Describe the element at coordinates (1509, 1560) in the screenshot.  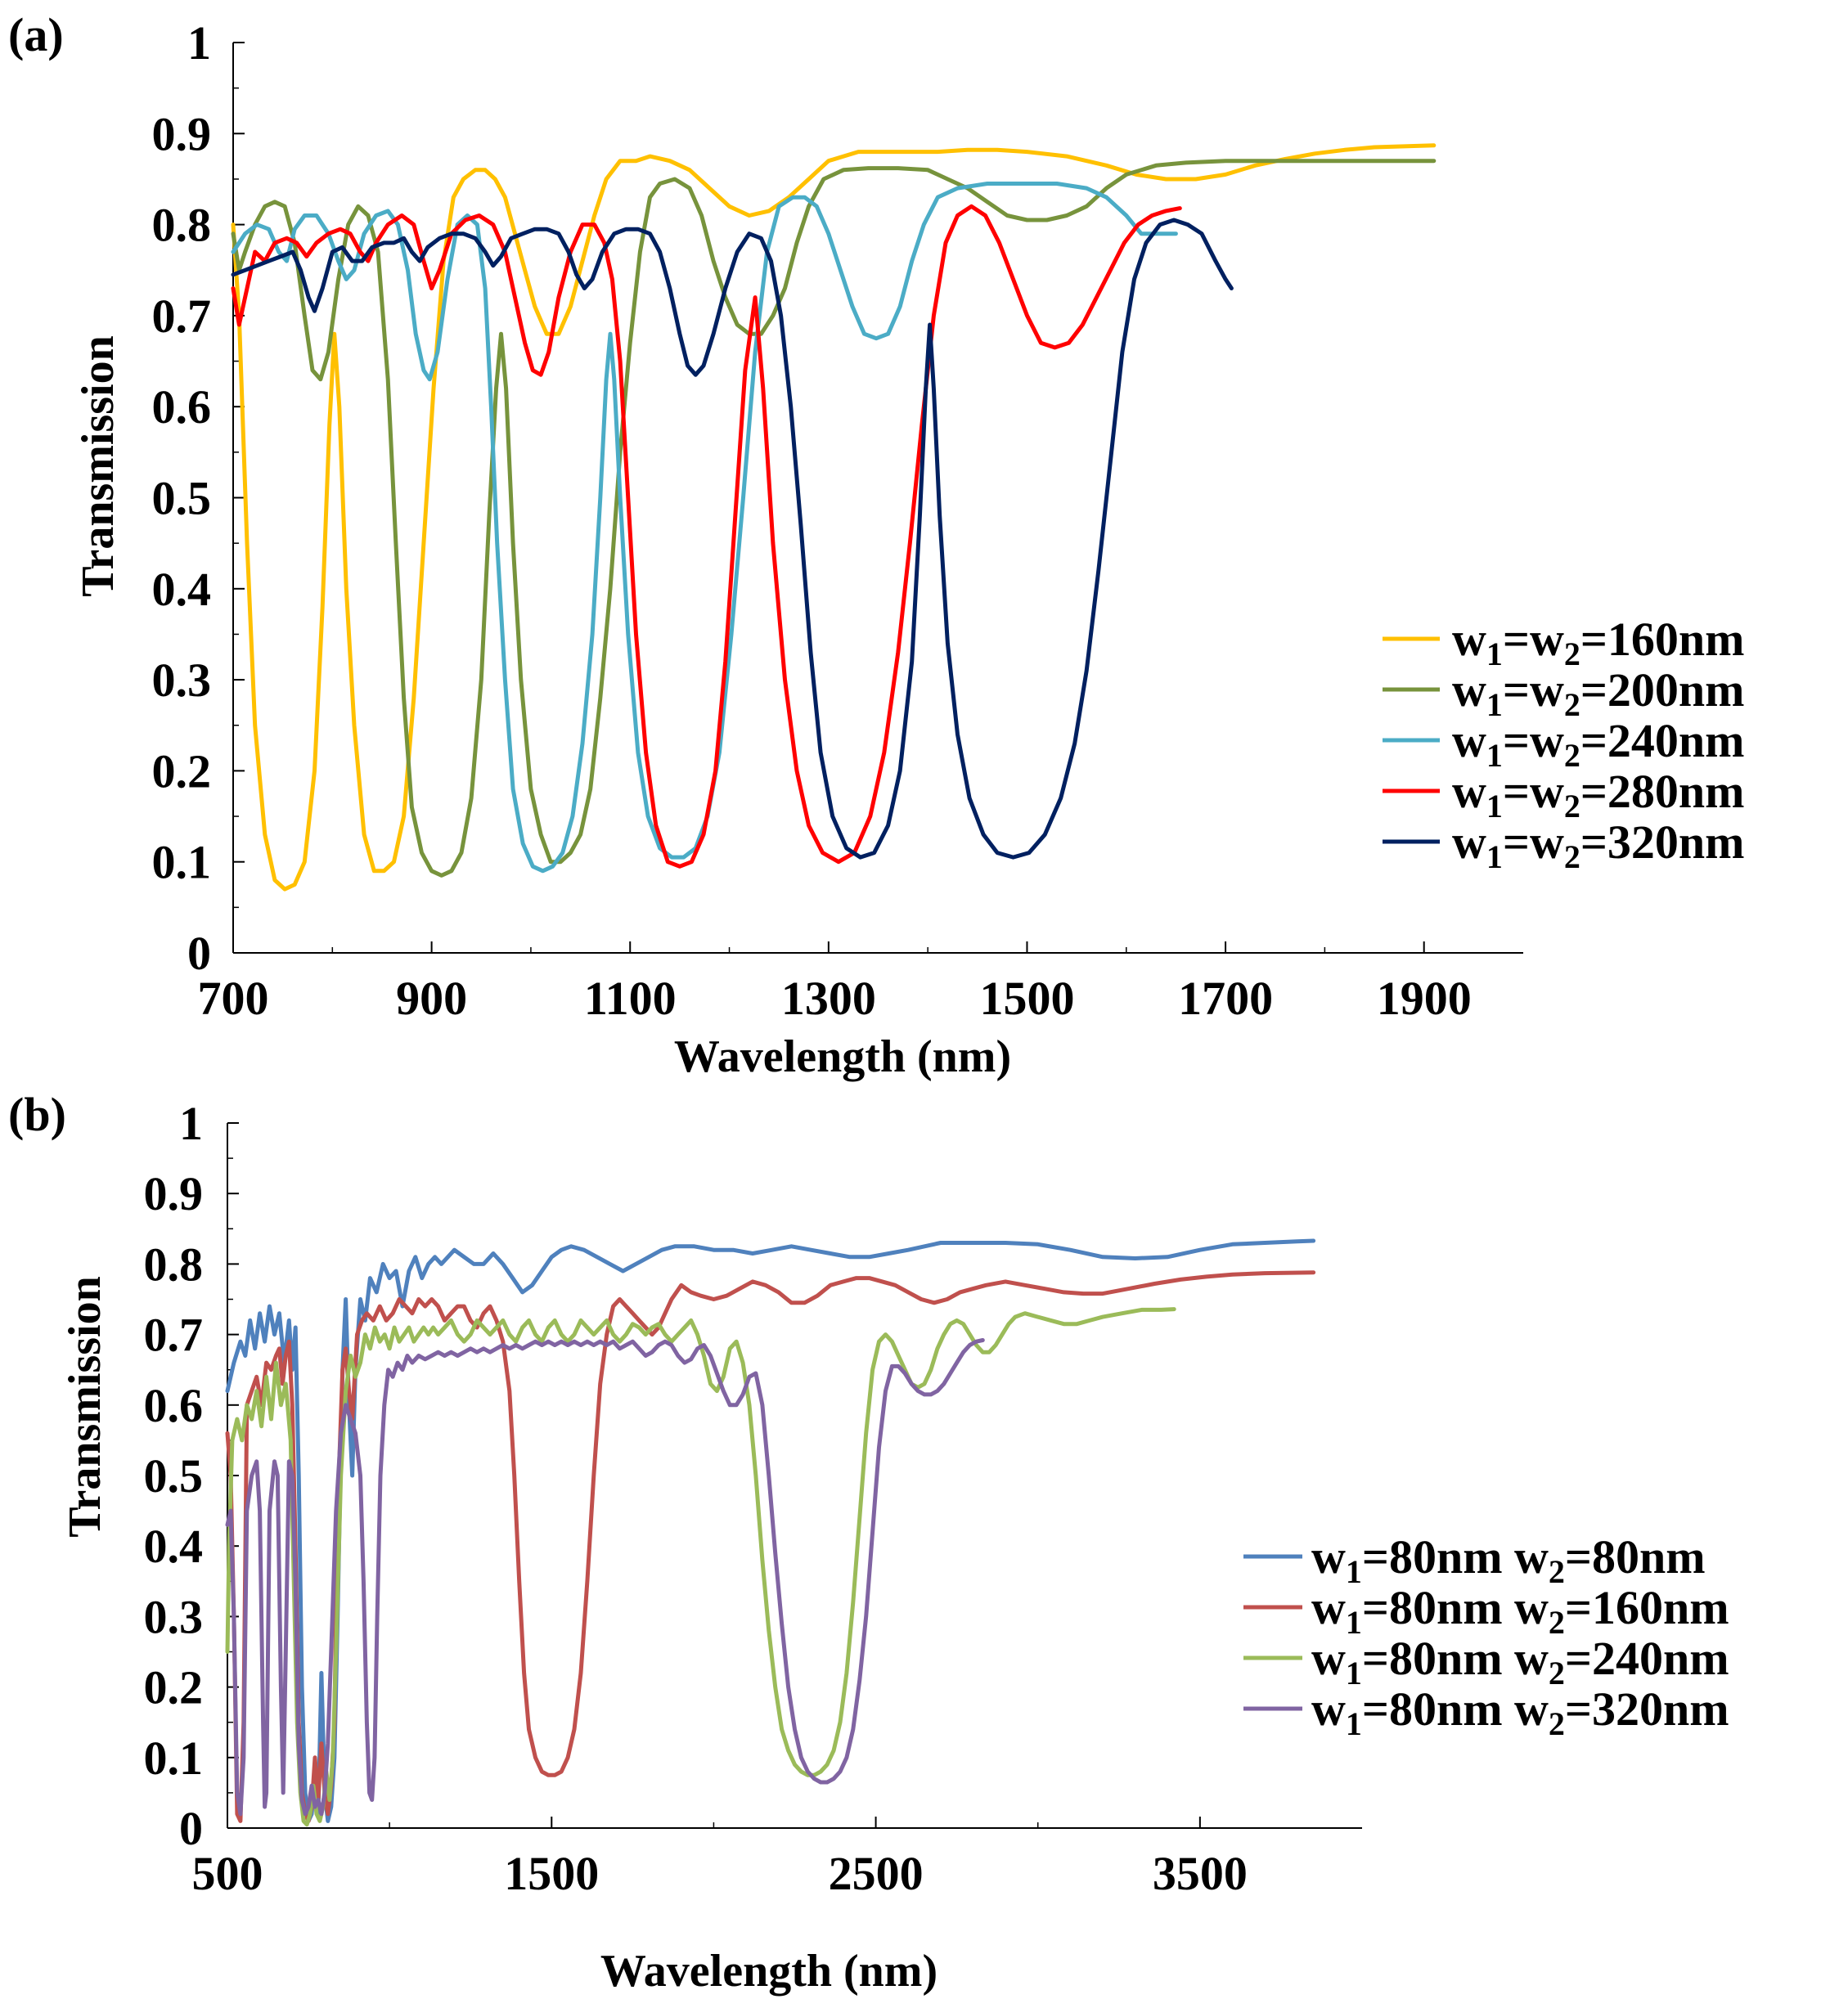
I see `panel-b-legend-label-1: w1=80nm w2=80nm` at that location.